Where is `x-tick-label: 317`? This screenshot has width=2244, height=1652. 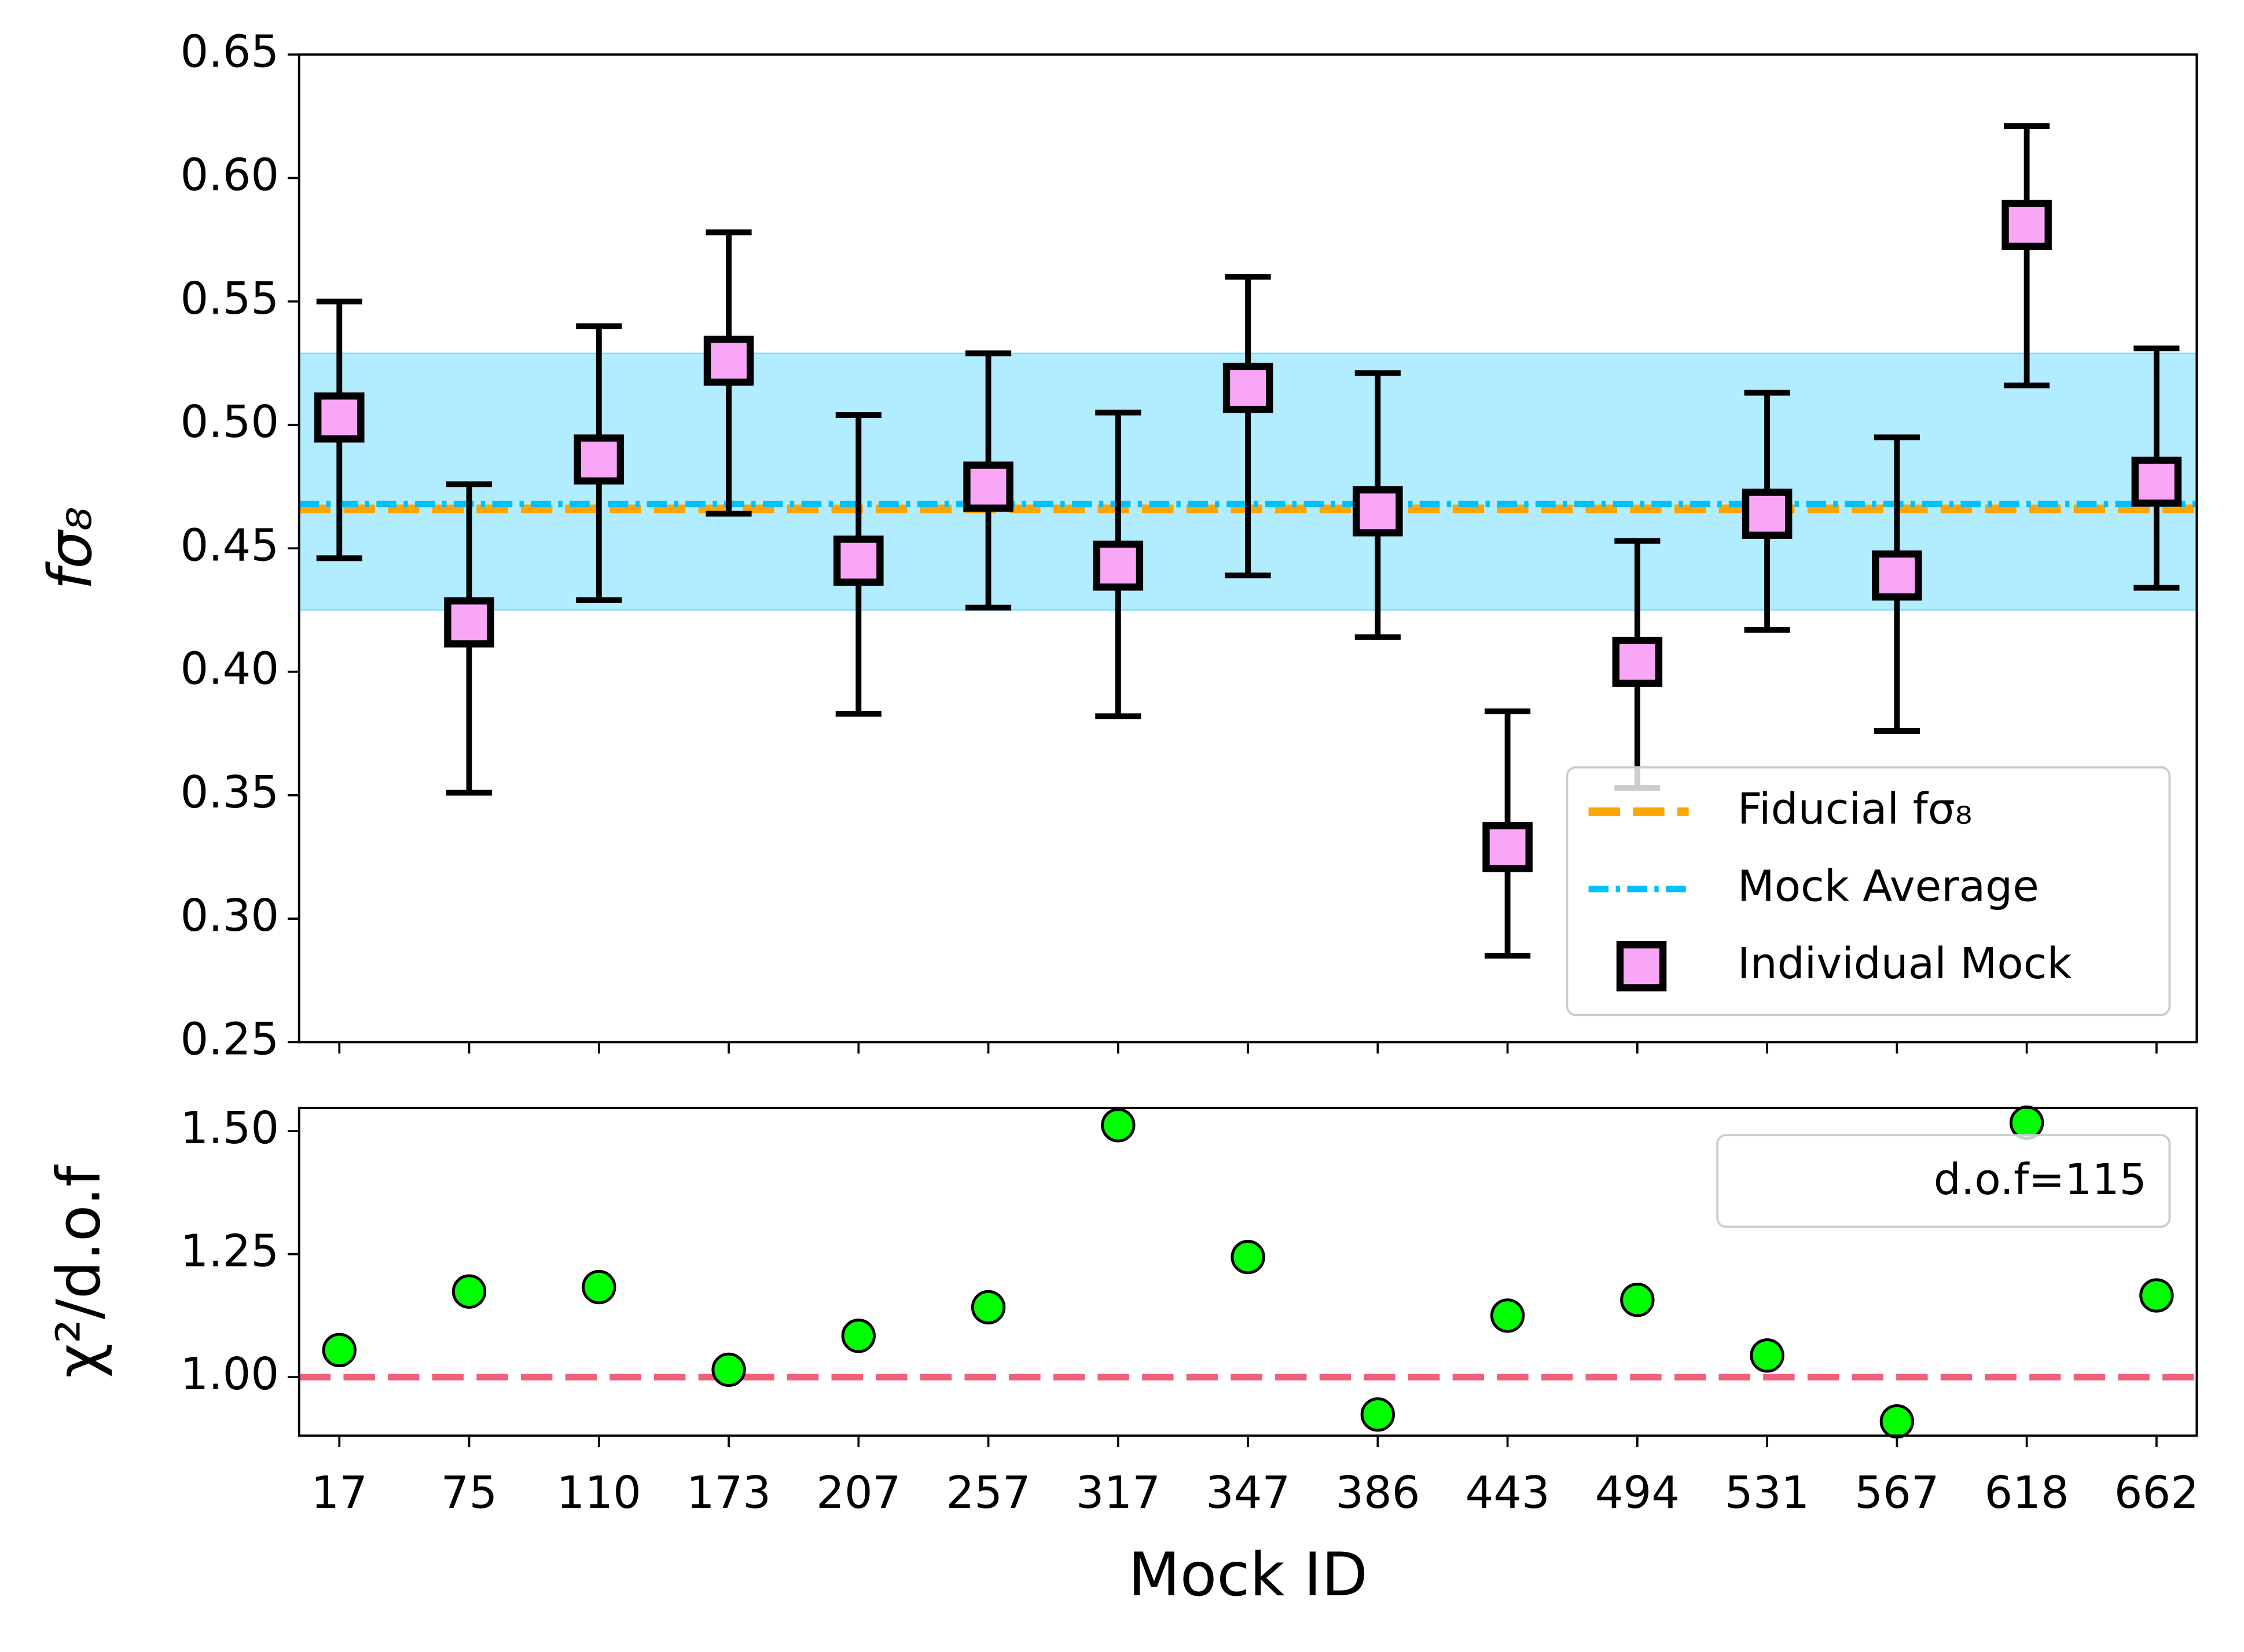
x-tick-label: 317 is located at coordinates (1118, 1493).